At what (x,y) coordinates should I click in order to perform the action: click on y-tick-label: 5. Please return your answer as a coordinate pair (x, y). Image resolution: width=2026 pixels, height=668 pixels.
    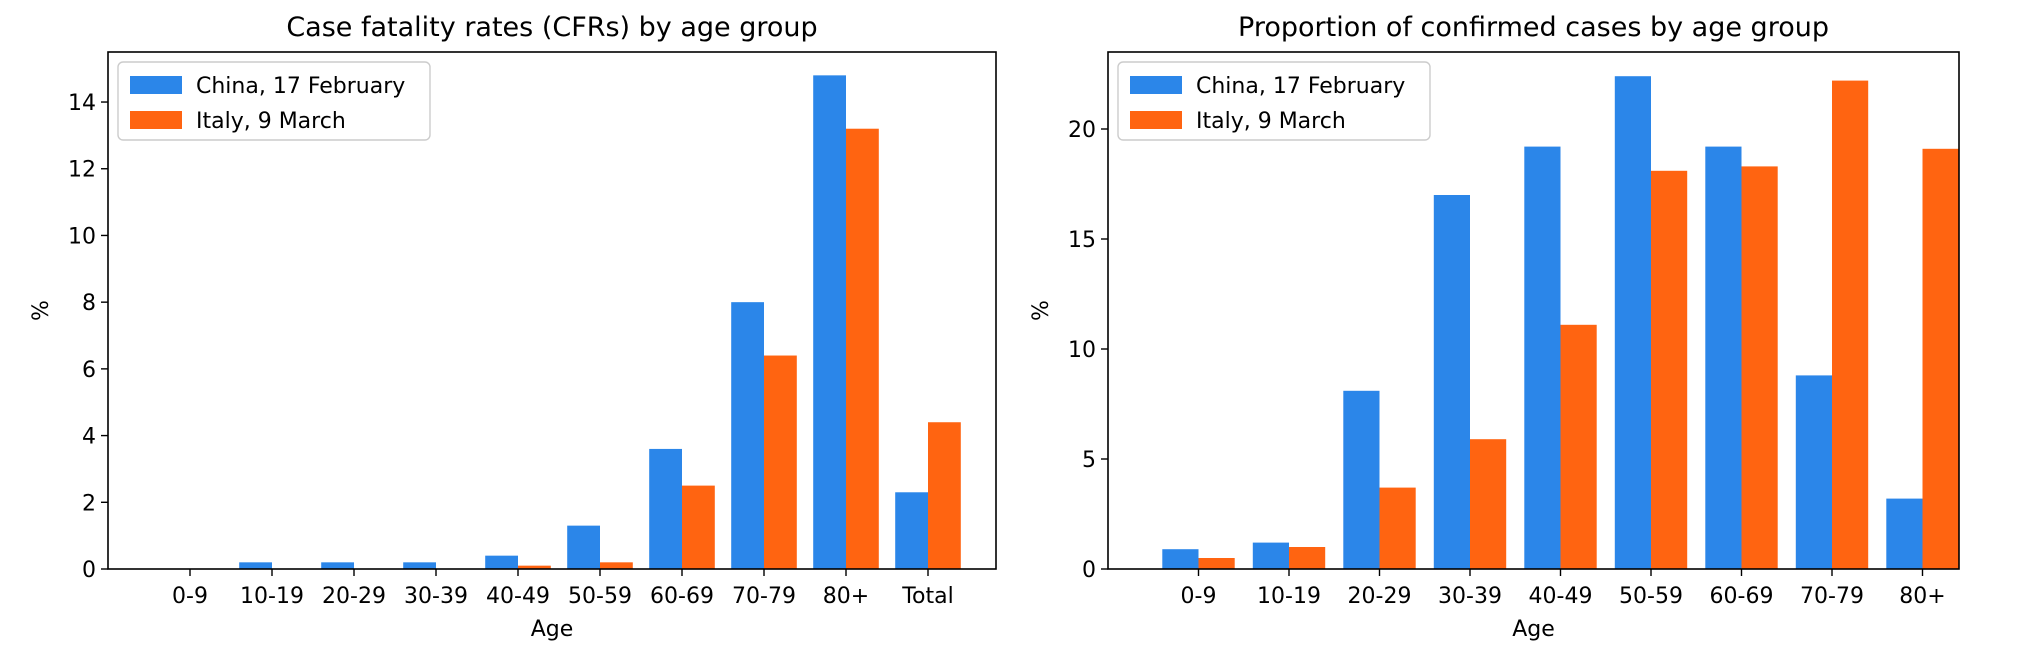
    Looking at the image, I should click on (1089, 460).